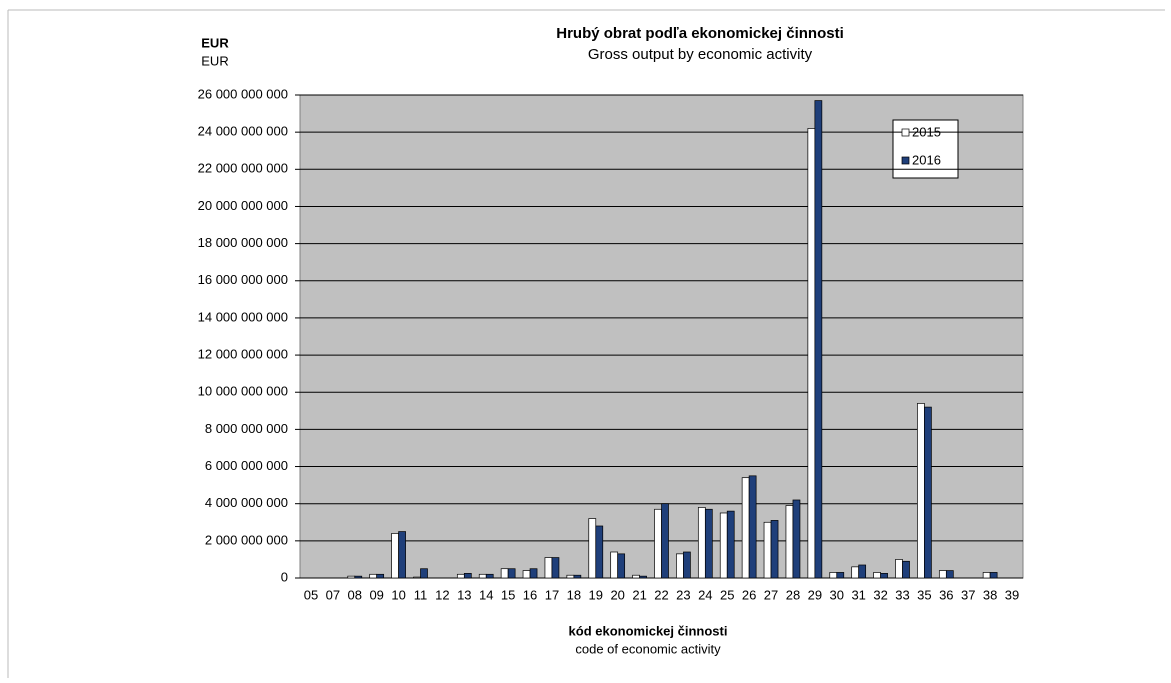 The image size is (1171, 683). I want to click on x-tick-label: 24, so click(705, 594).